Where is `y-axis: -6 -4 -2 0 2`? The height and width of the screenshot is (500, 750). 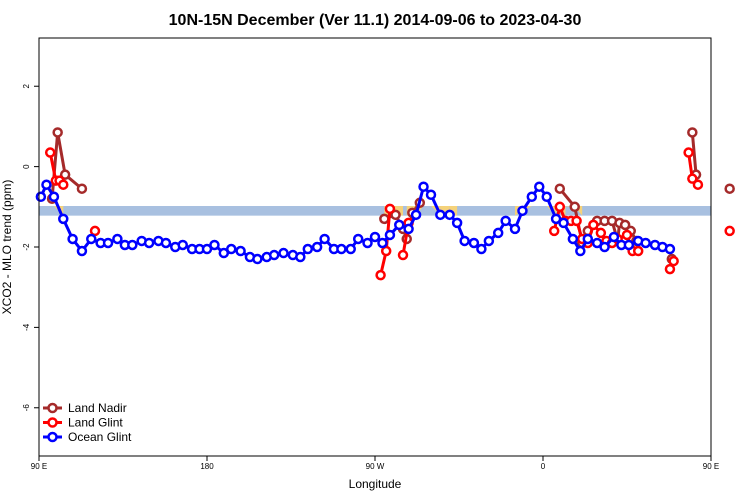 y-axis: -6 -4 -2 0 2 is located at coordinates (30, 247).